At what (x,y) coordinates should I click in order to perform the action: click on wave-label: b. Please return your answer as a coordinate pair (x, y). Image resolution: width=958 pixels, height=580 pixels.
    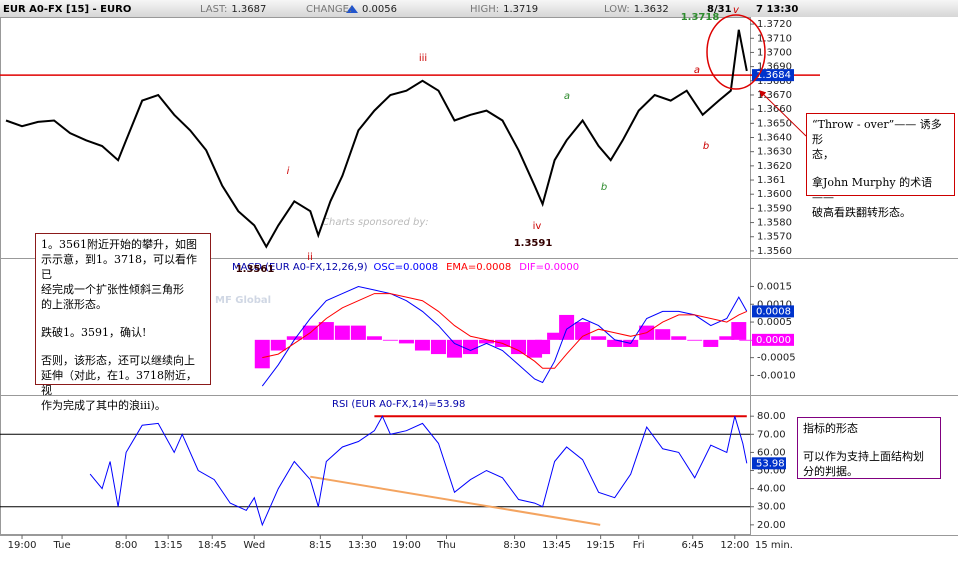
    Looking at the image, I should click on (604, 187).